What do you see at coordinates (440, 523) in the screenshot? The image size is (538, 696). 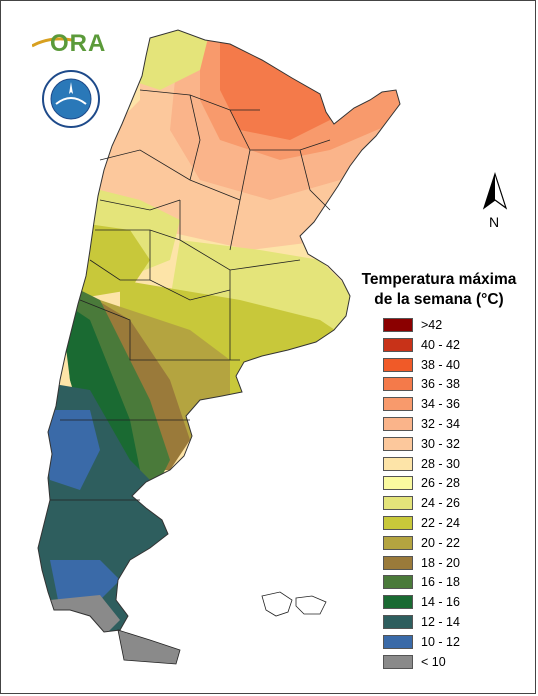 I see `legend-label: 22 - 24` at bounding box center [440, 523].